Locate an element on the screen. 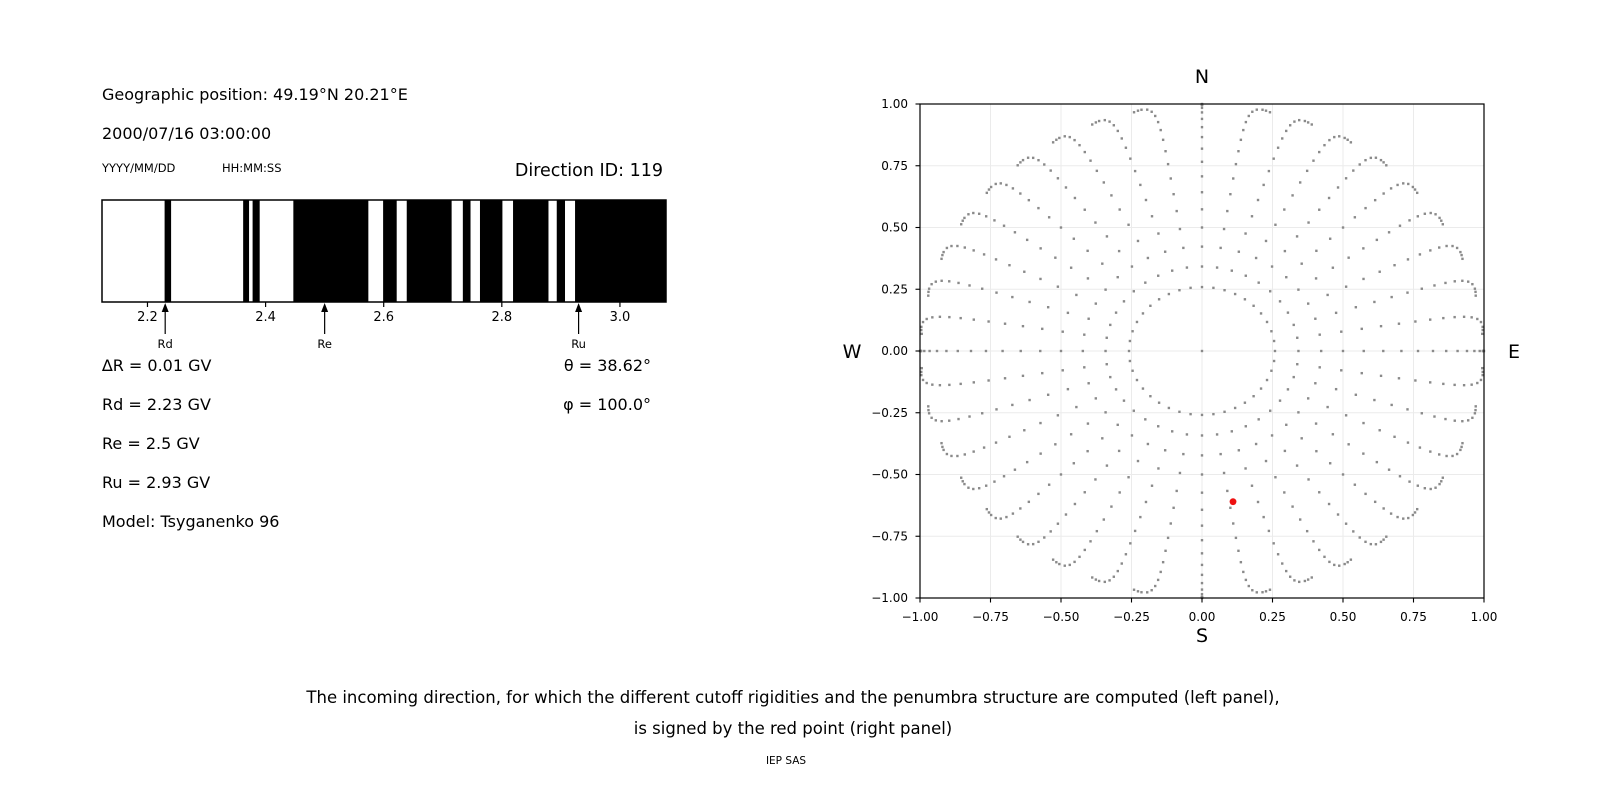  penumbra-bar is located at coordinates (390, 251).